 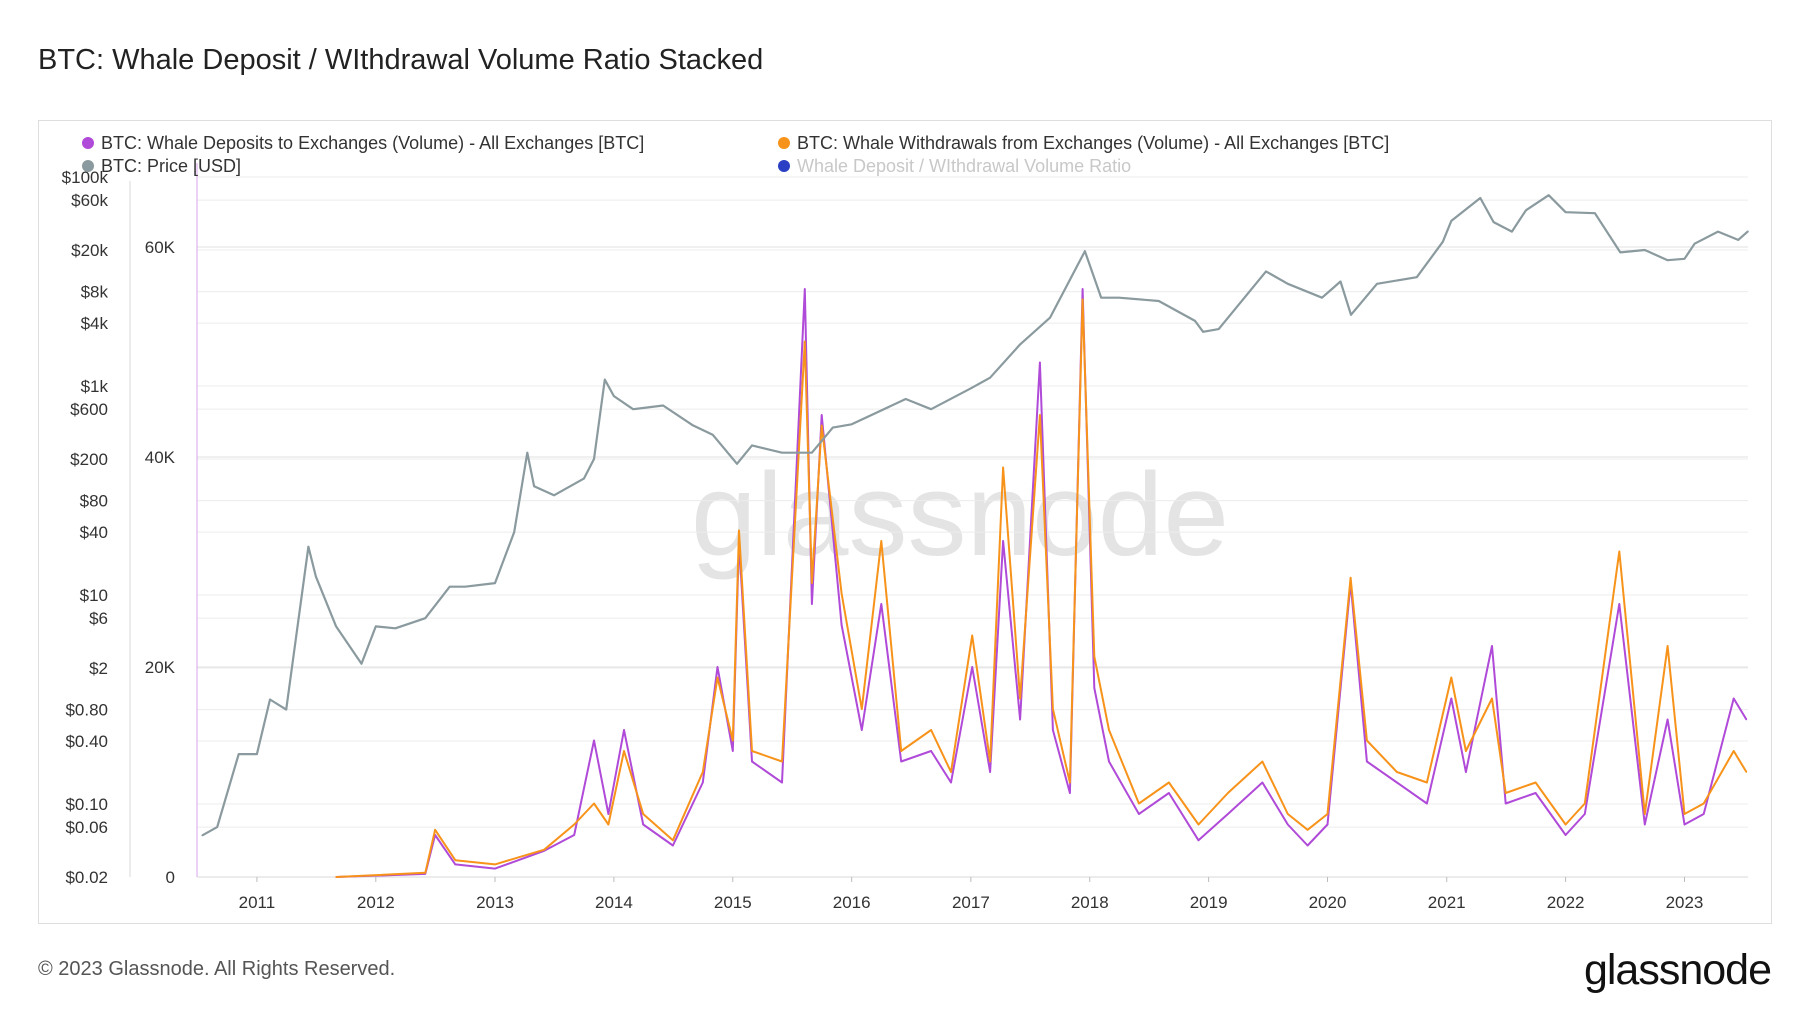 I want to click on price-tick-label: $1k, so click(x=95, y=386).